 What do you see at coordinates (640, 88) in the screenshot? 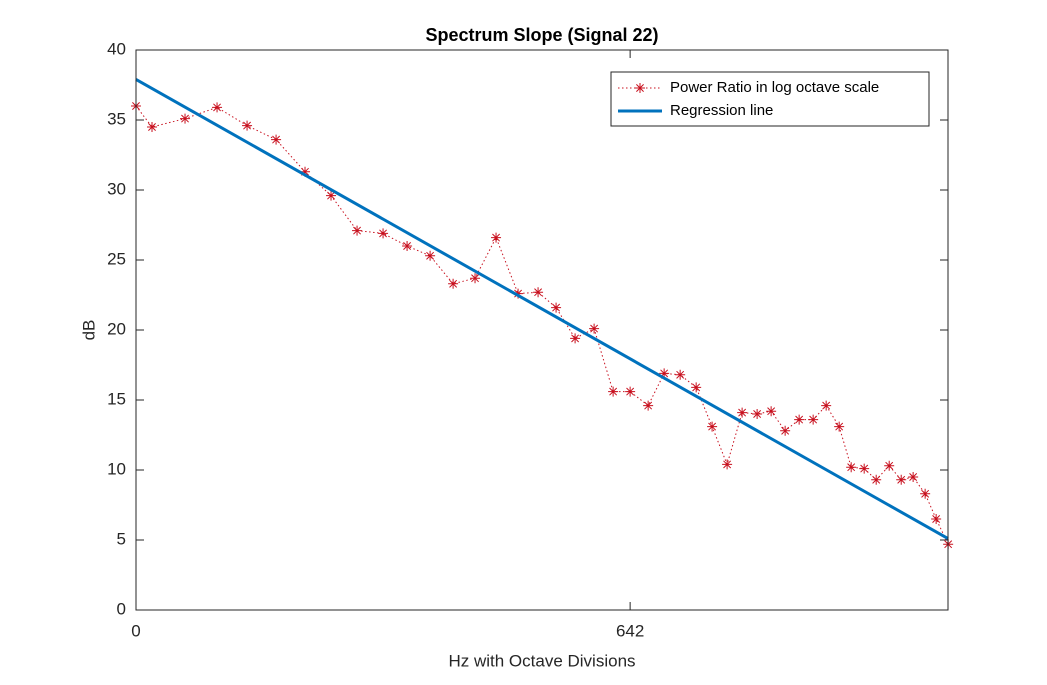
I see `legend-marker` at bounding box center [640, 88].